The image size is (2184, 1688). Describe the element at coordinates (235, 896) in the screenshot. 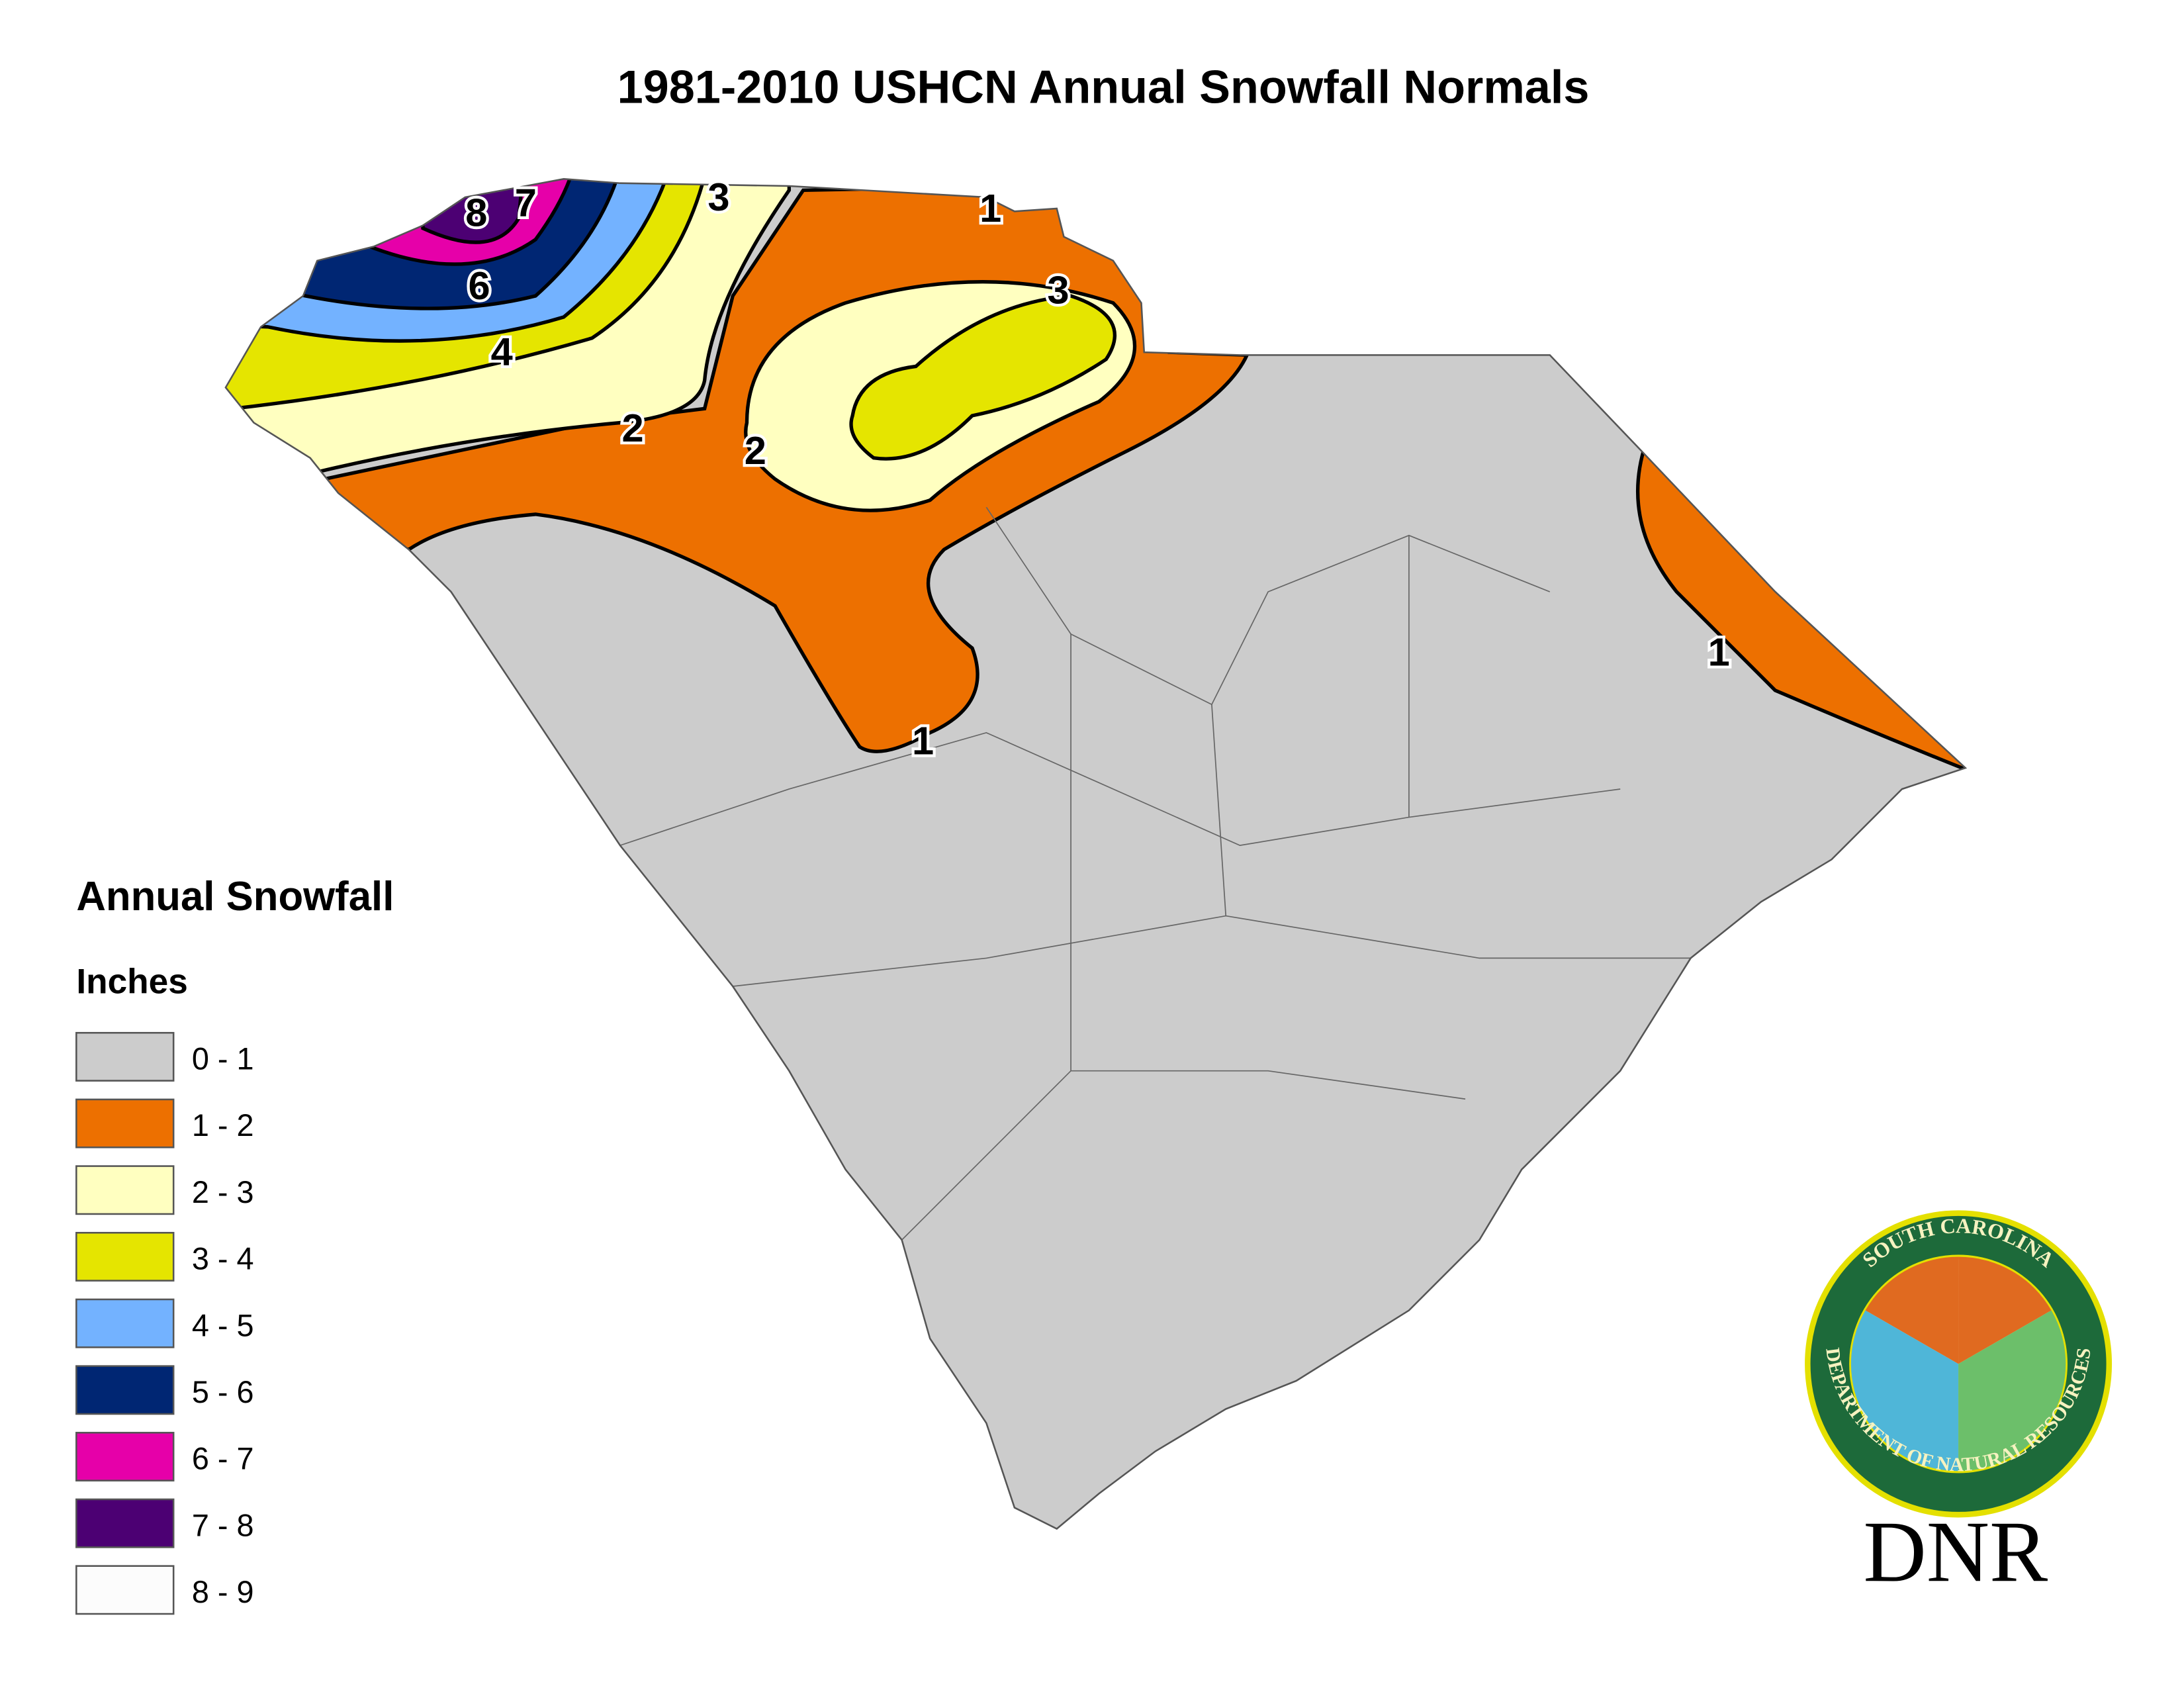

I see `legend-title: Annual Snowfall` at that location.